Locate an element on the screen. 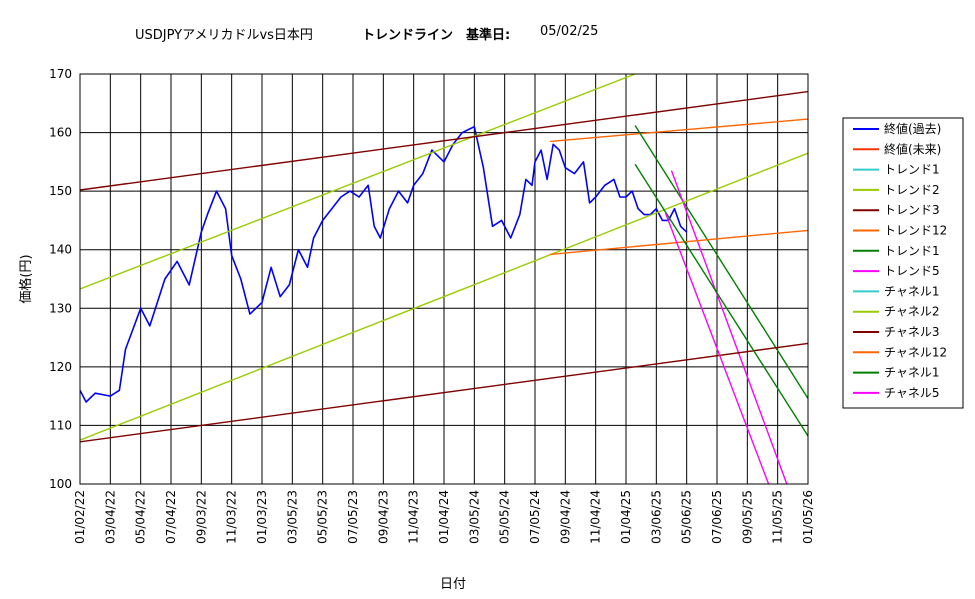  x-tick-label: 05/04/22 is located at coordinates (141, 517).